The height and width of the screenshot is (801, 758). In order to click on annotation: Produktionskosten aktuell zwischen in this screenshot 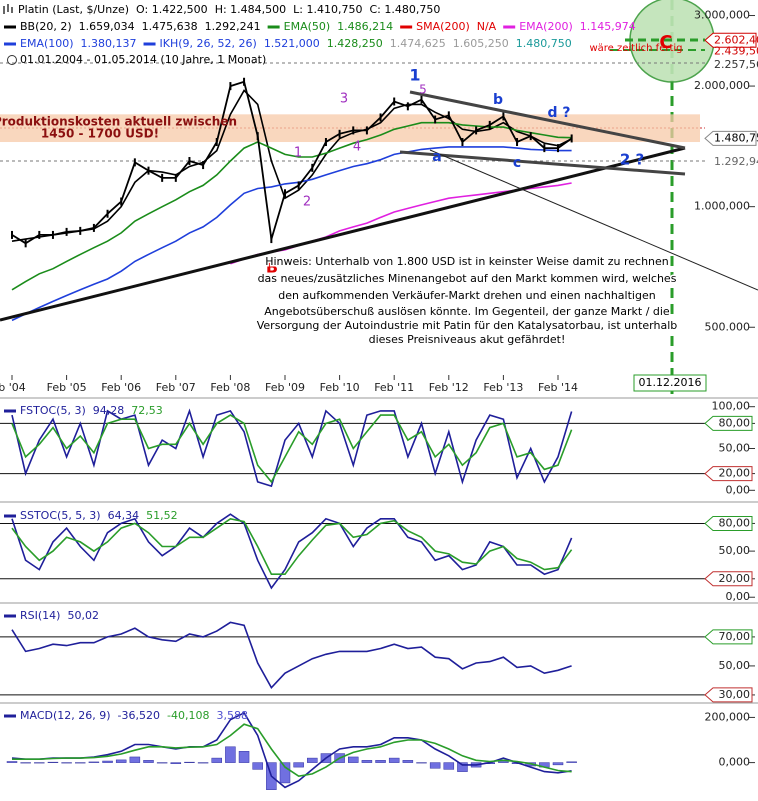, I will do `click(118, 122)`.